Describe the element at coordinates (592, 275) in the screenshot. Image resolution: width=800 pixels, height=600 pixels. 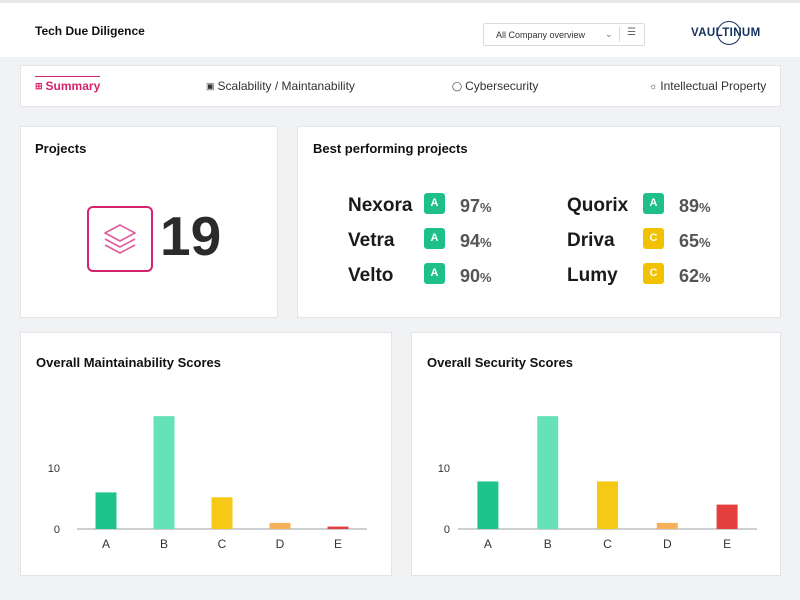
I see `project-name: Lumy` at that location.